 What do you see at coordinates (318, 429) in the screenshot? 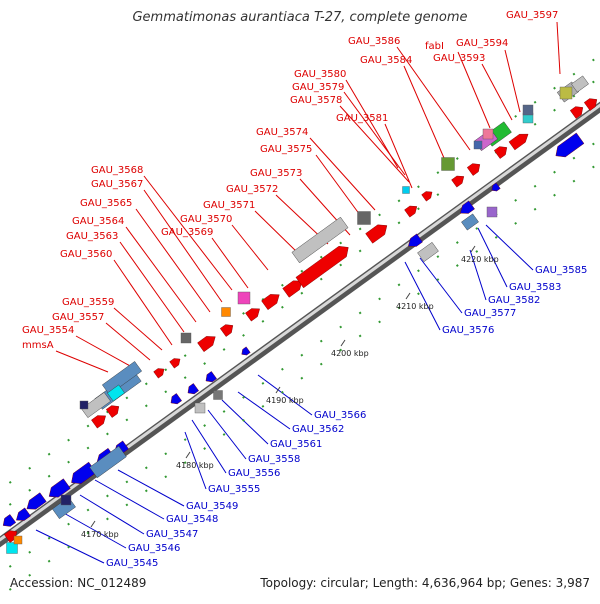
I see `gene-label: GAU_3562` at bounding box center [318, 429].